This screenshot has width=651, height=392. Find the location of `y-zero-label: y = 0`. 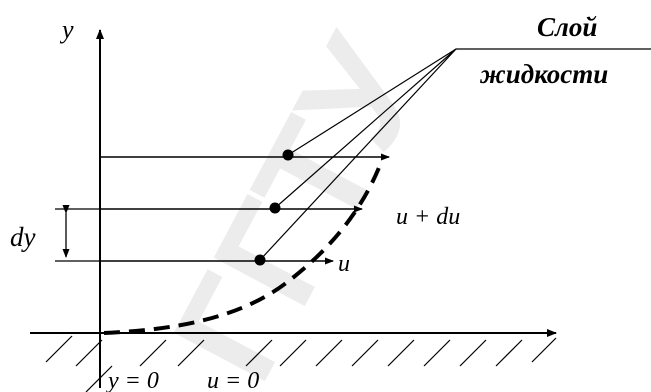

y-zero-label: y = 0 is located at coordinates (132, 380).